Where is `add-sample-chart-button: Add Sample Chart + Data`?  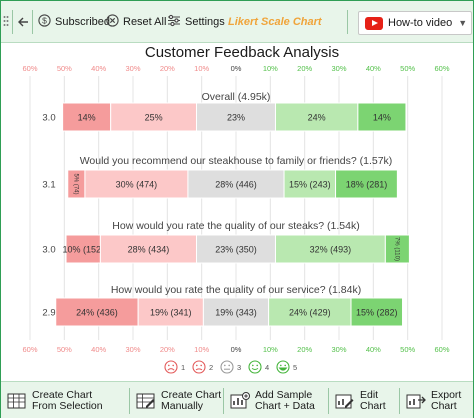
add-sample-chart-button: Add Sample Chart + Data is located at coordinates (272, 401).